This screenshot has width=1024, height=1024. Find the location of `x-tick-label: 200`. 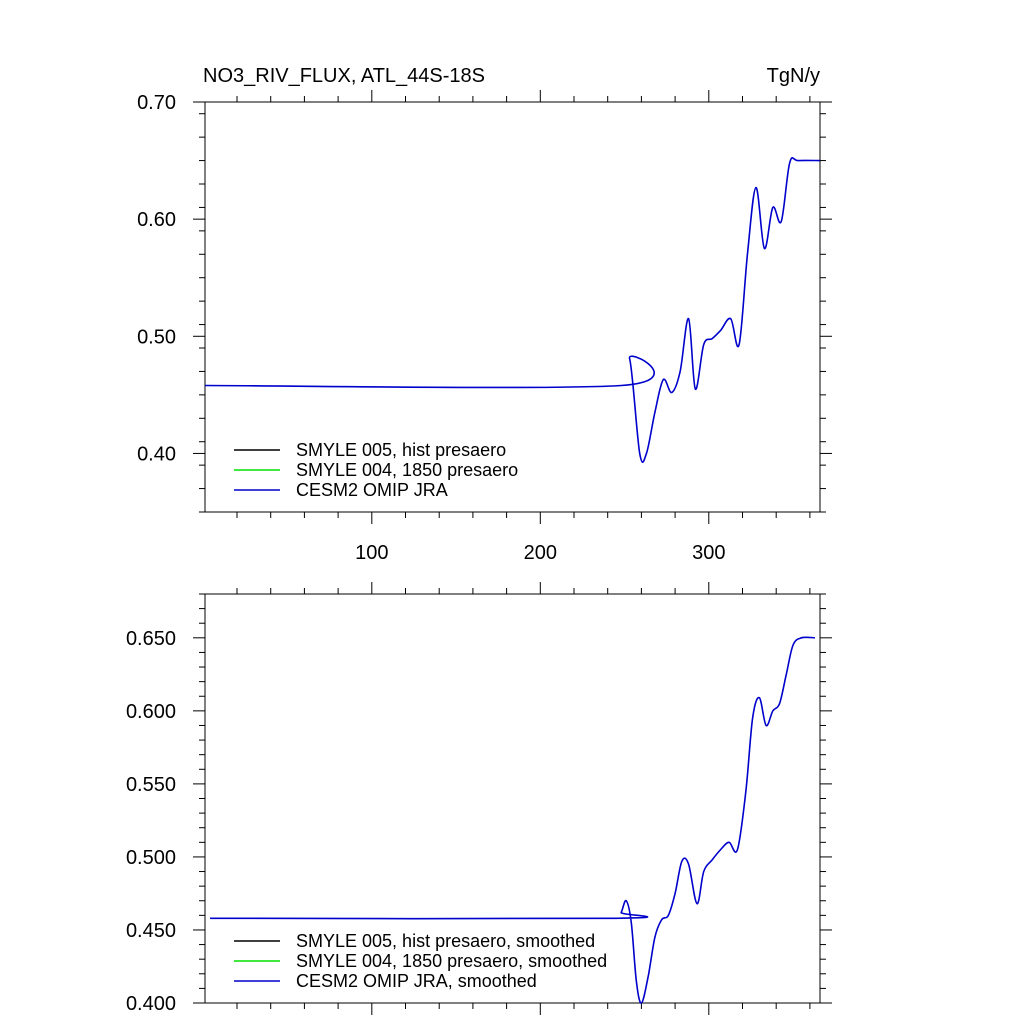

x-tick-label: 200 is located at coordinates (540, 553).